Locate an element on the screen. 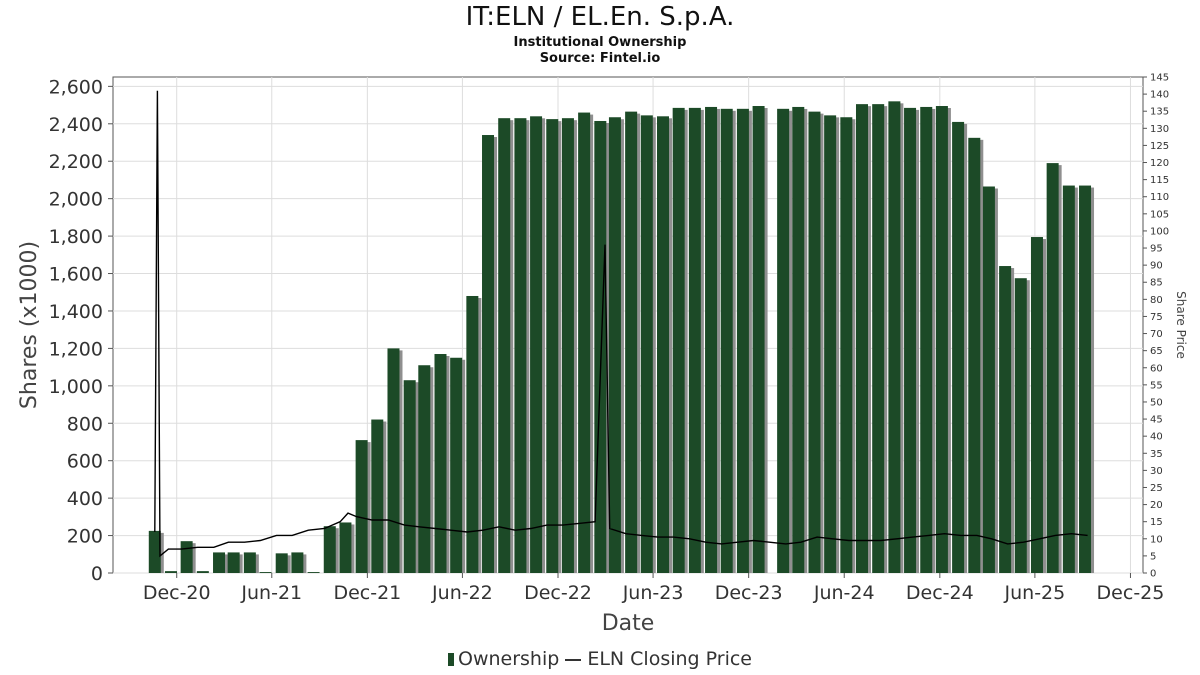 This screenshot has width=1200, height=675. y2-tick-label: 105 is located at coordinates (1159, 214).